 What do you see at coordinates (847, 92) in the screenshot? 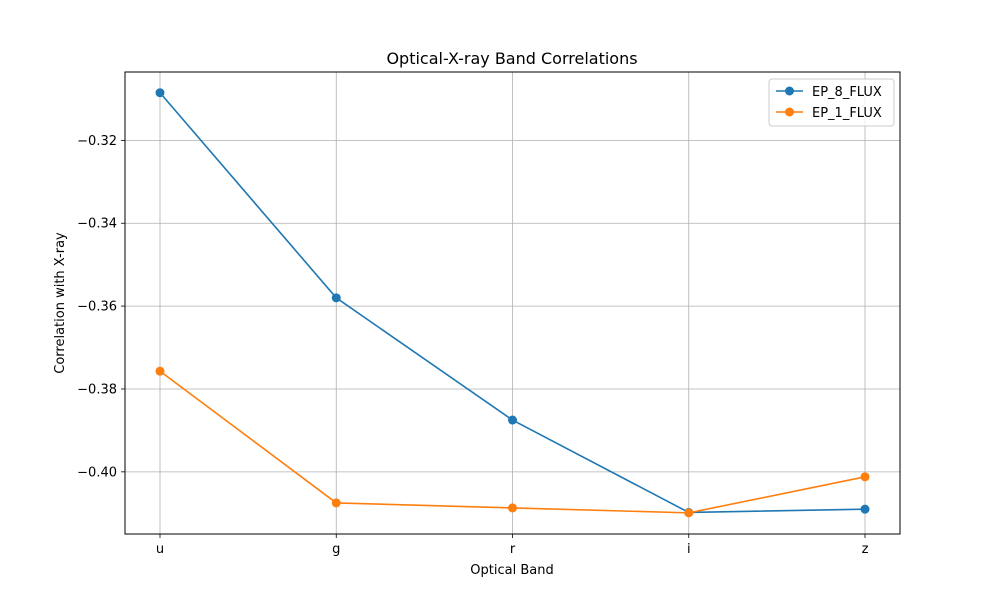
I see `legend-label-ep-8-flux: EP_8_FLUX` at bounding box center [847, 92].